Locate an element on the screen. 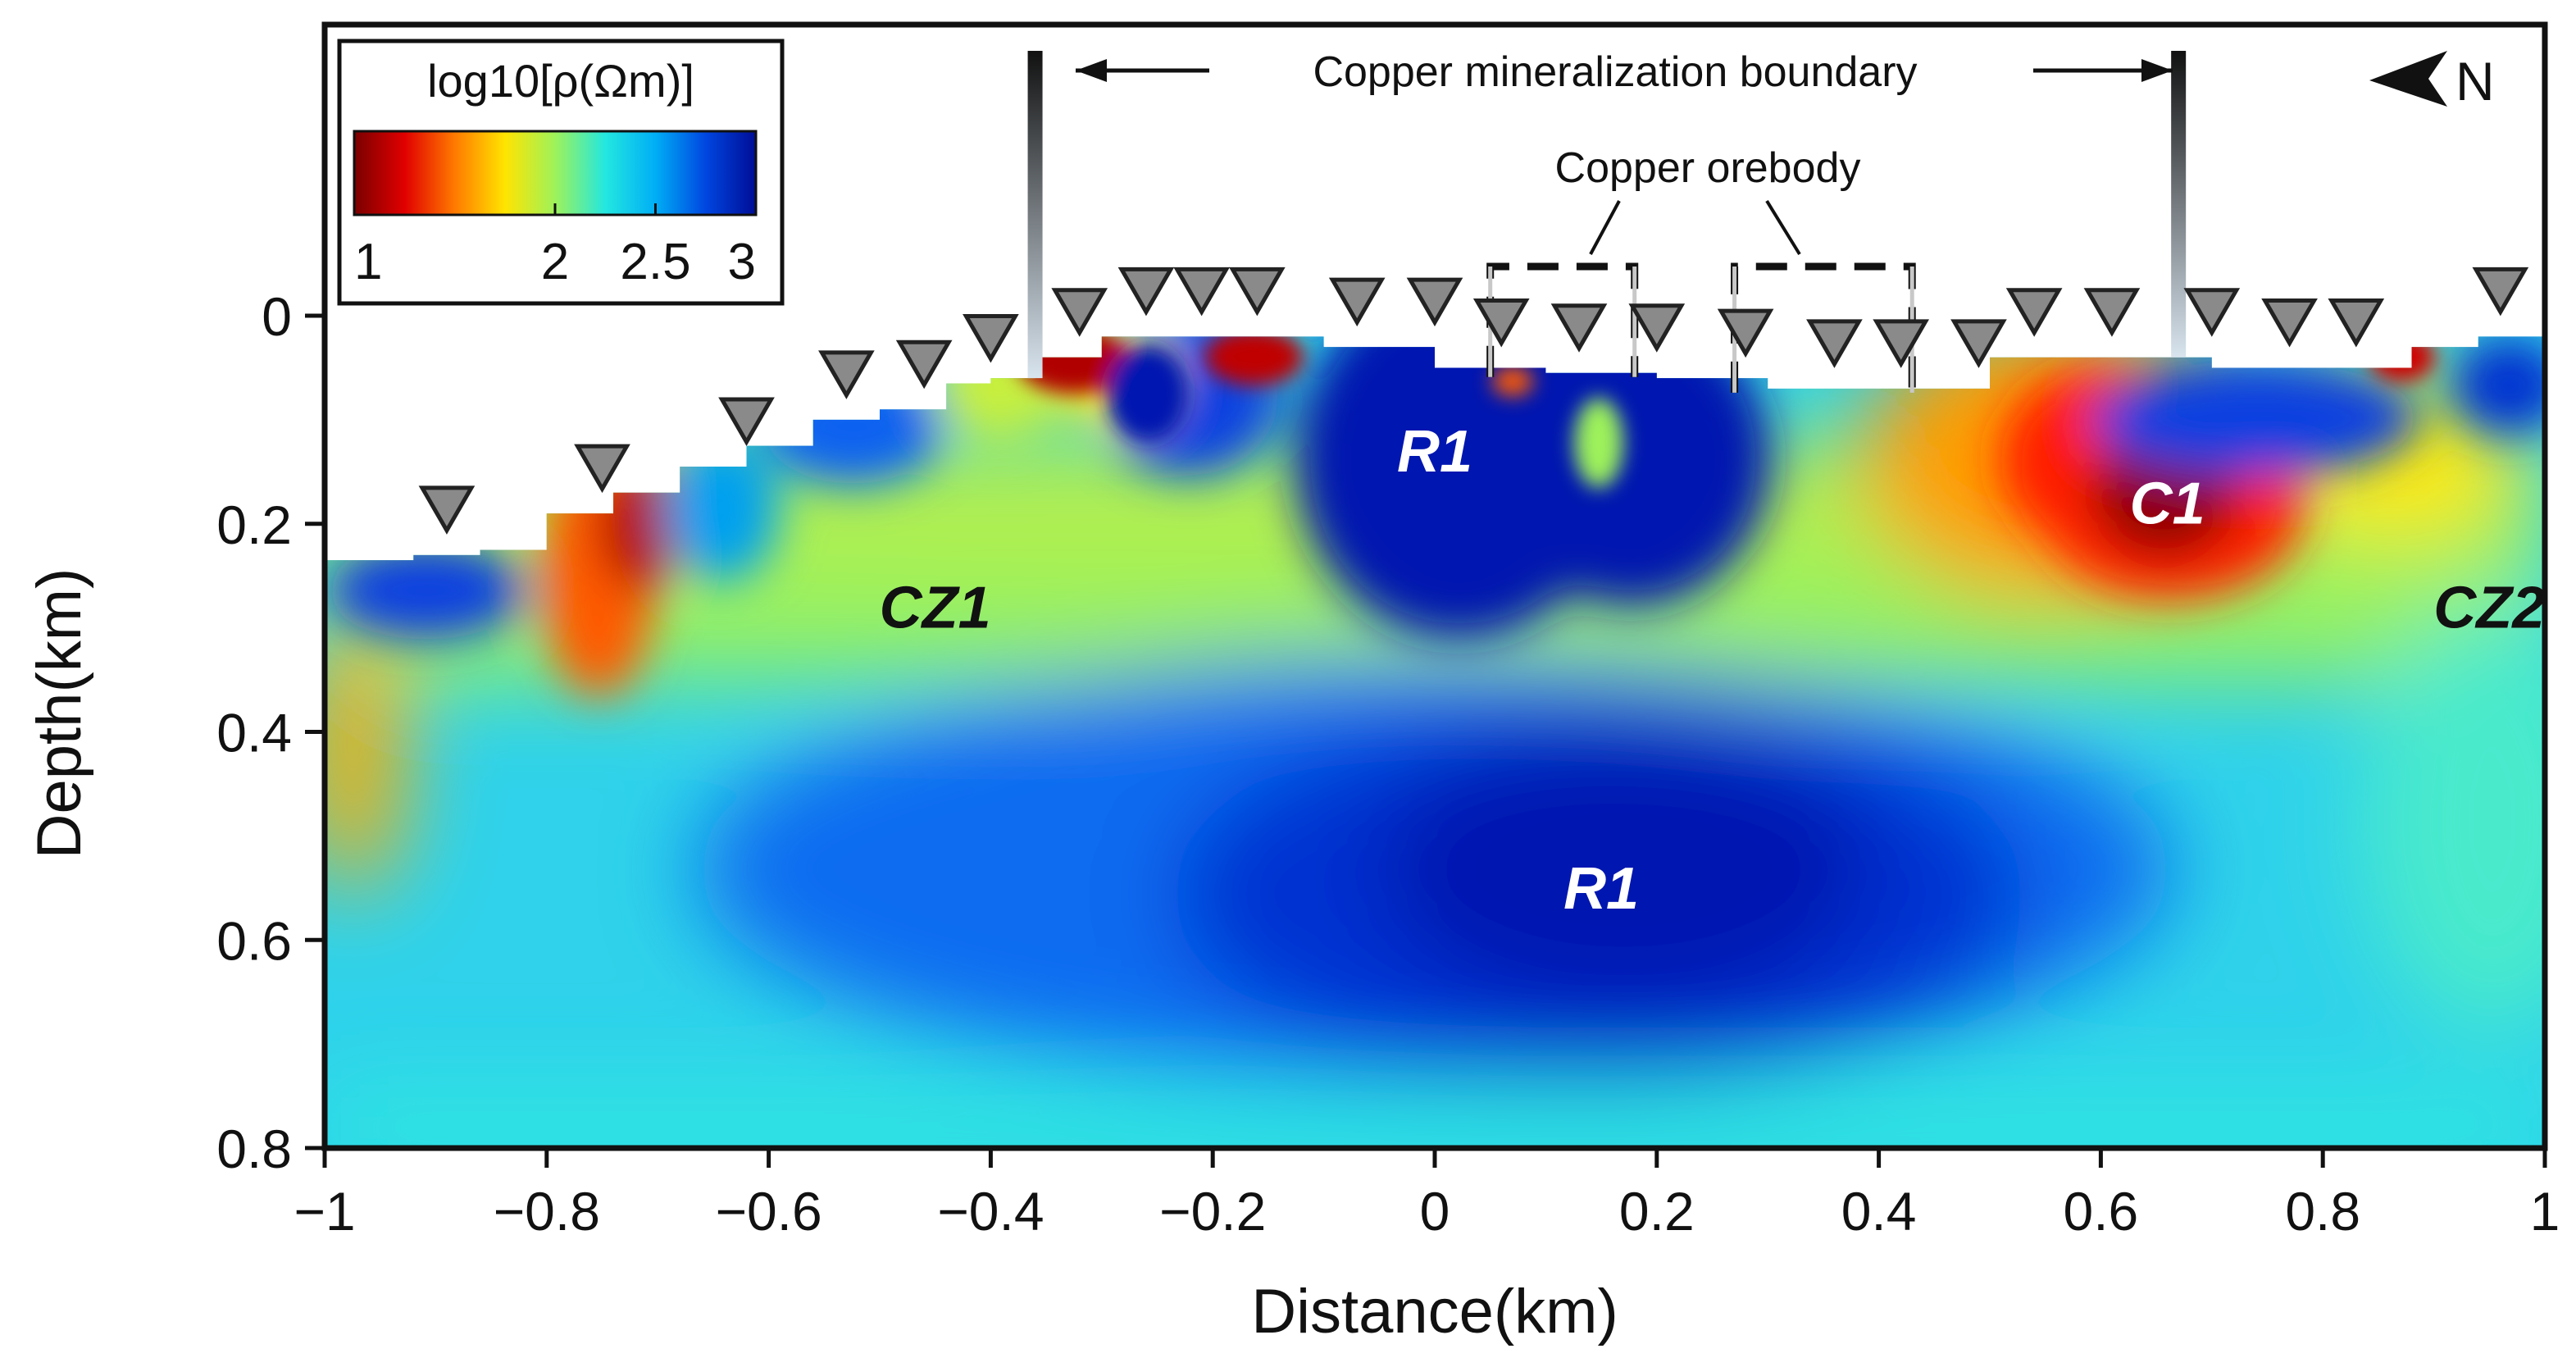  colorbar-tick-label: 3 is located at coordinates (742, 262).